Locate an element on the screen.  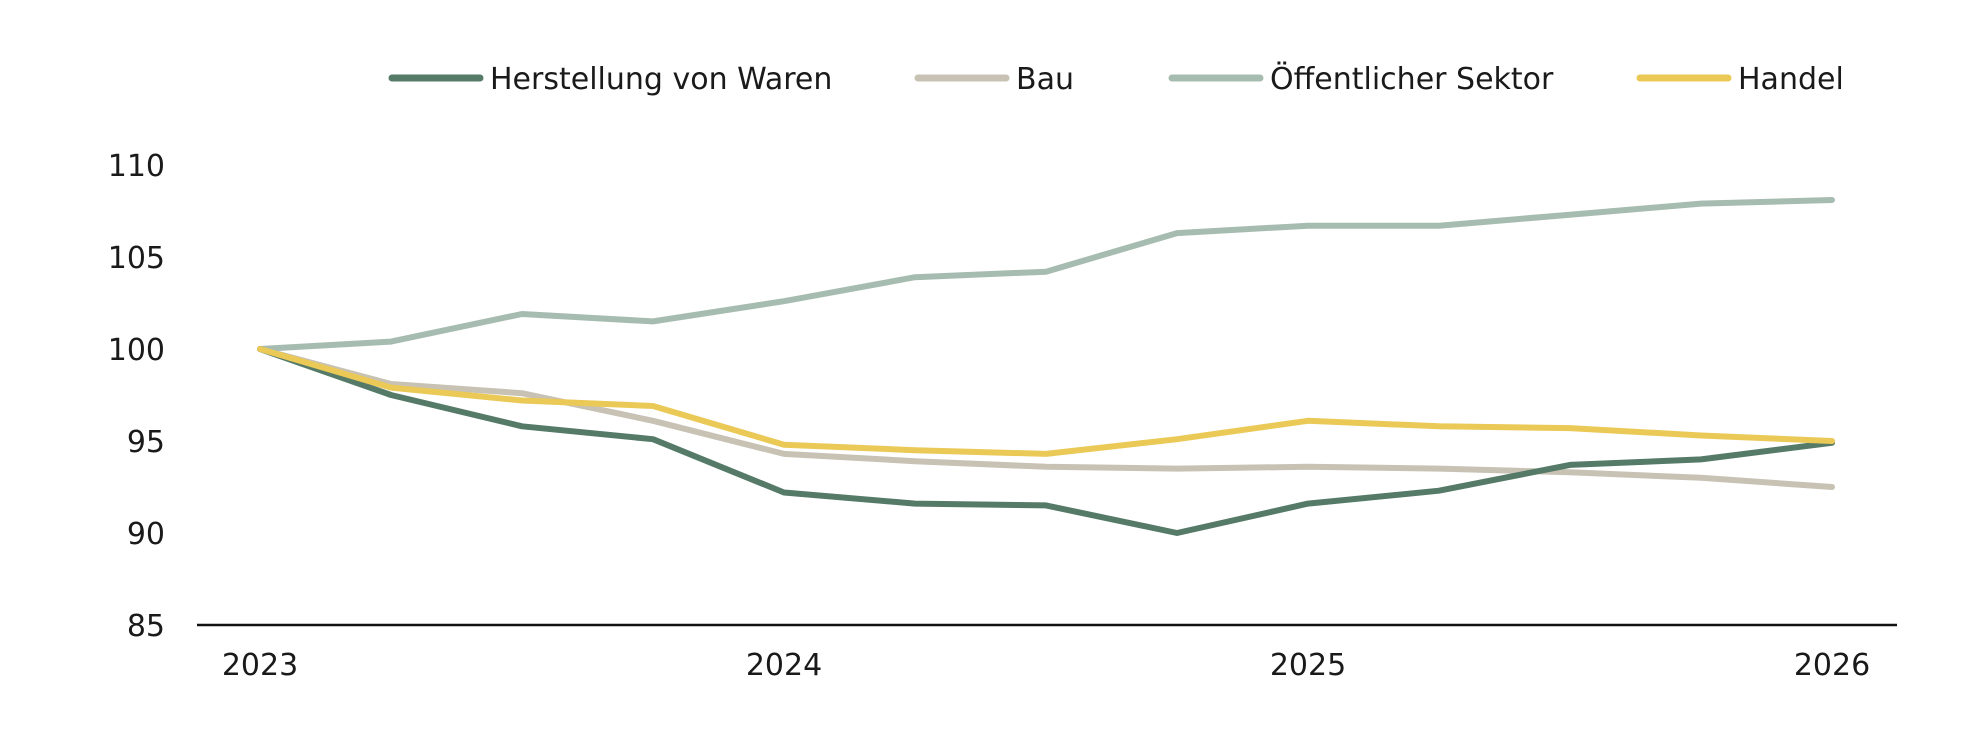
legend-item: Herstellung von Waren is located at coordinates (610, 79).